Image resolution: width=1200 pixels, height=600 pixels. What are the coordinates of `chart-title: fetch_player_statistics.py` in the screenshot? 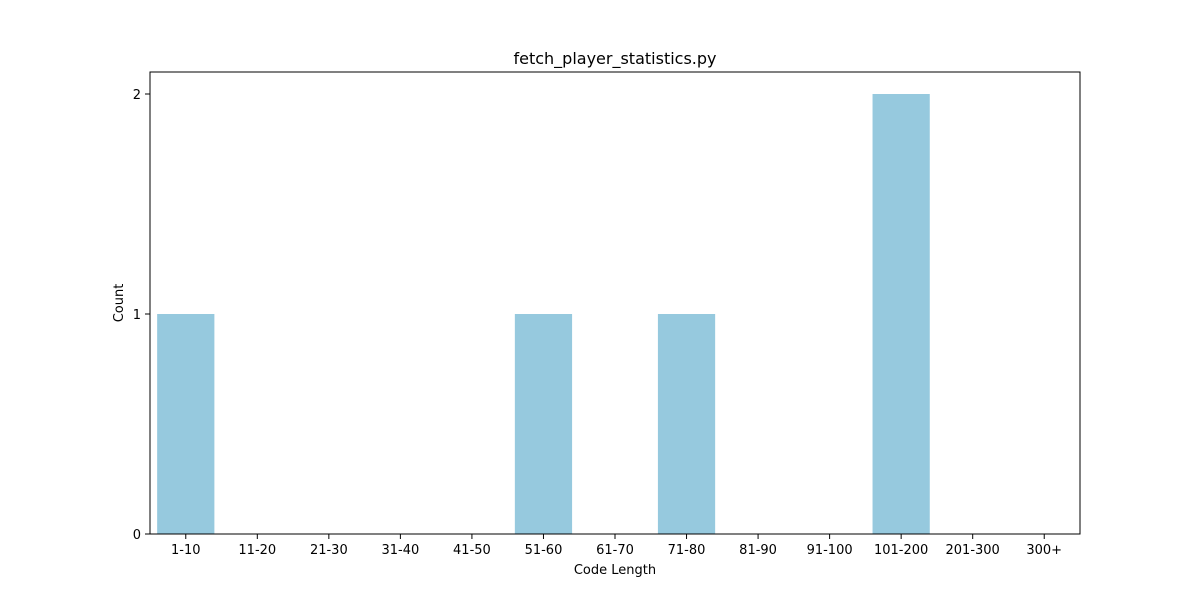 It's located at (614, 59).